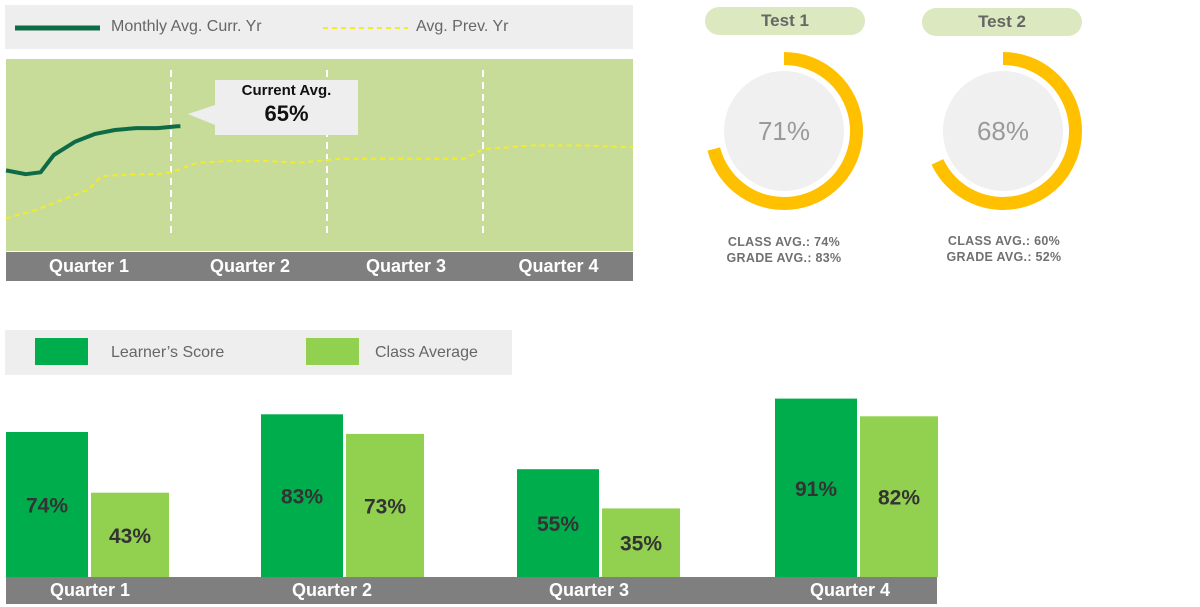  Describe the element at coordinates (319, 266) in the screenshot. I see `line-chart-quarter-axis: Quarter 1 Quarter 2 Quarter 3 Quarter 4` at that location.